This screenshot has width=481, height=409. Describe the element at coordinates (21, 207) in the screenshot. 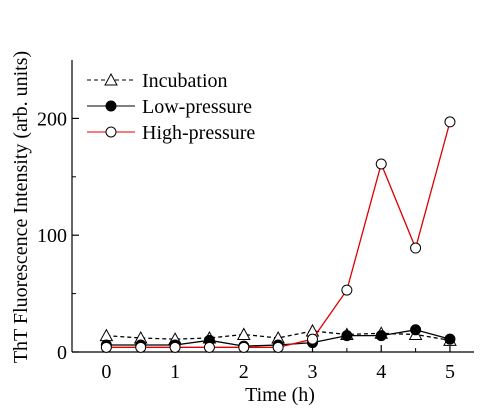

I see `y-axis-label: ThT Fluorescence Intensity (arb. units)` at that location.